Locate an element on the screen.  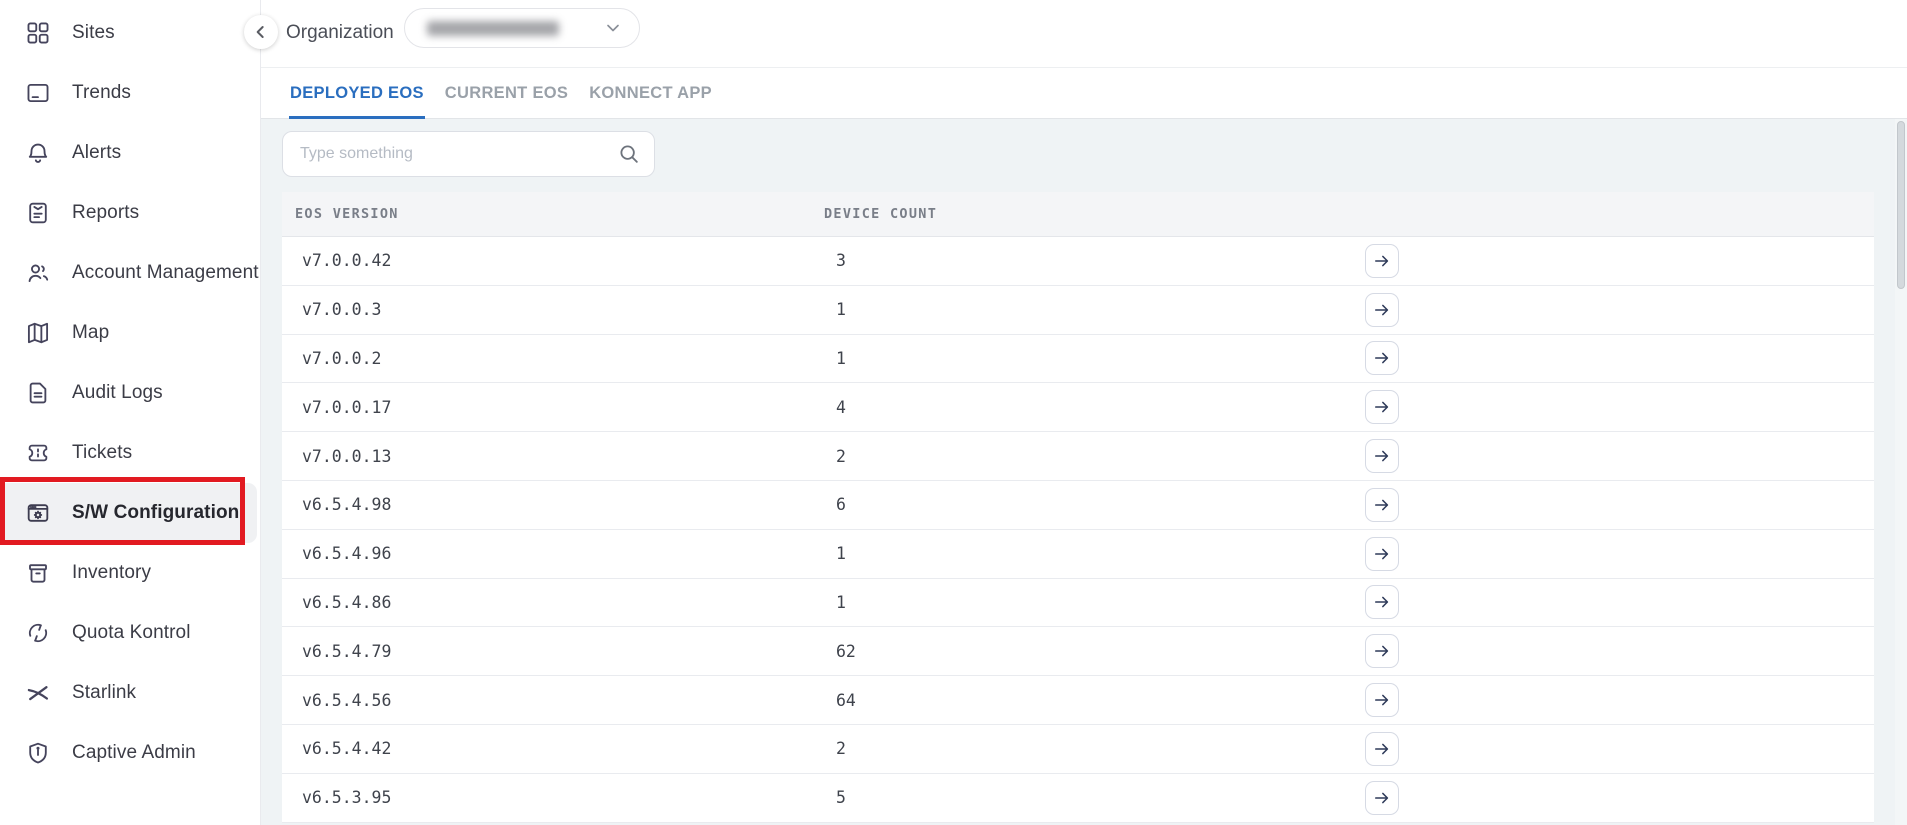
organization-dropdown is located at coordinates (522, 28).